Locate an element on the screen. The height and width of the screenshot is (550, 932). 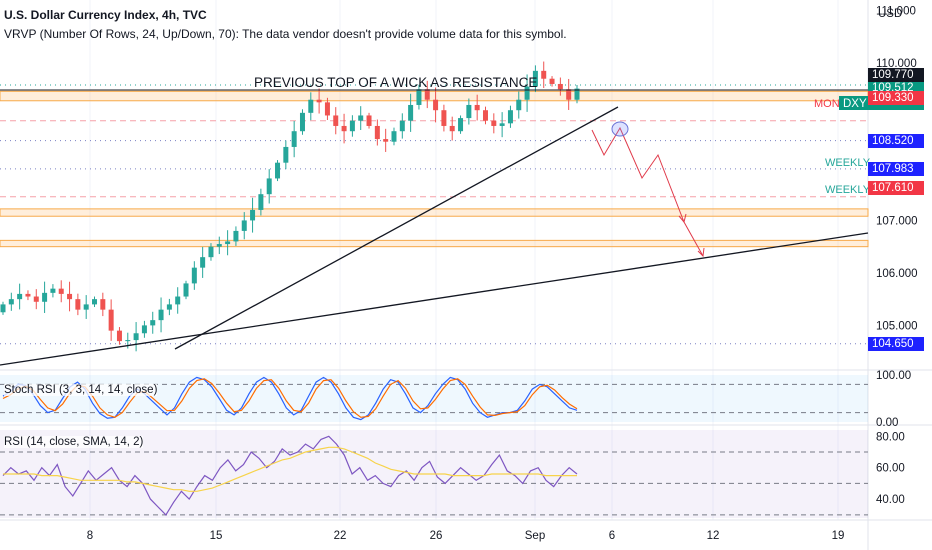
svg-text: DXY is located at coordinates (855, 104).